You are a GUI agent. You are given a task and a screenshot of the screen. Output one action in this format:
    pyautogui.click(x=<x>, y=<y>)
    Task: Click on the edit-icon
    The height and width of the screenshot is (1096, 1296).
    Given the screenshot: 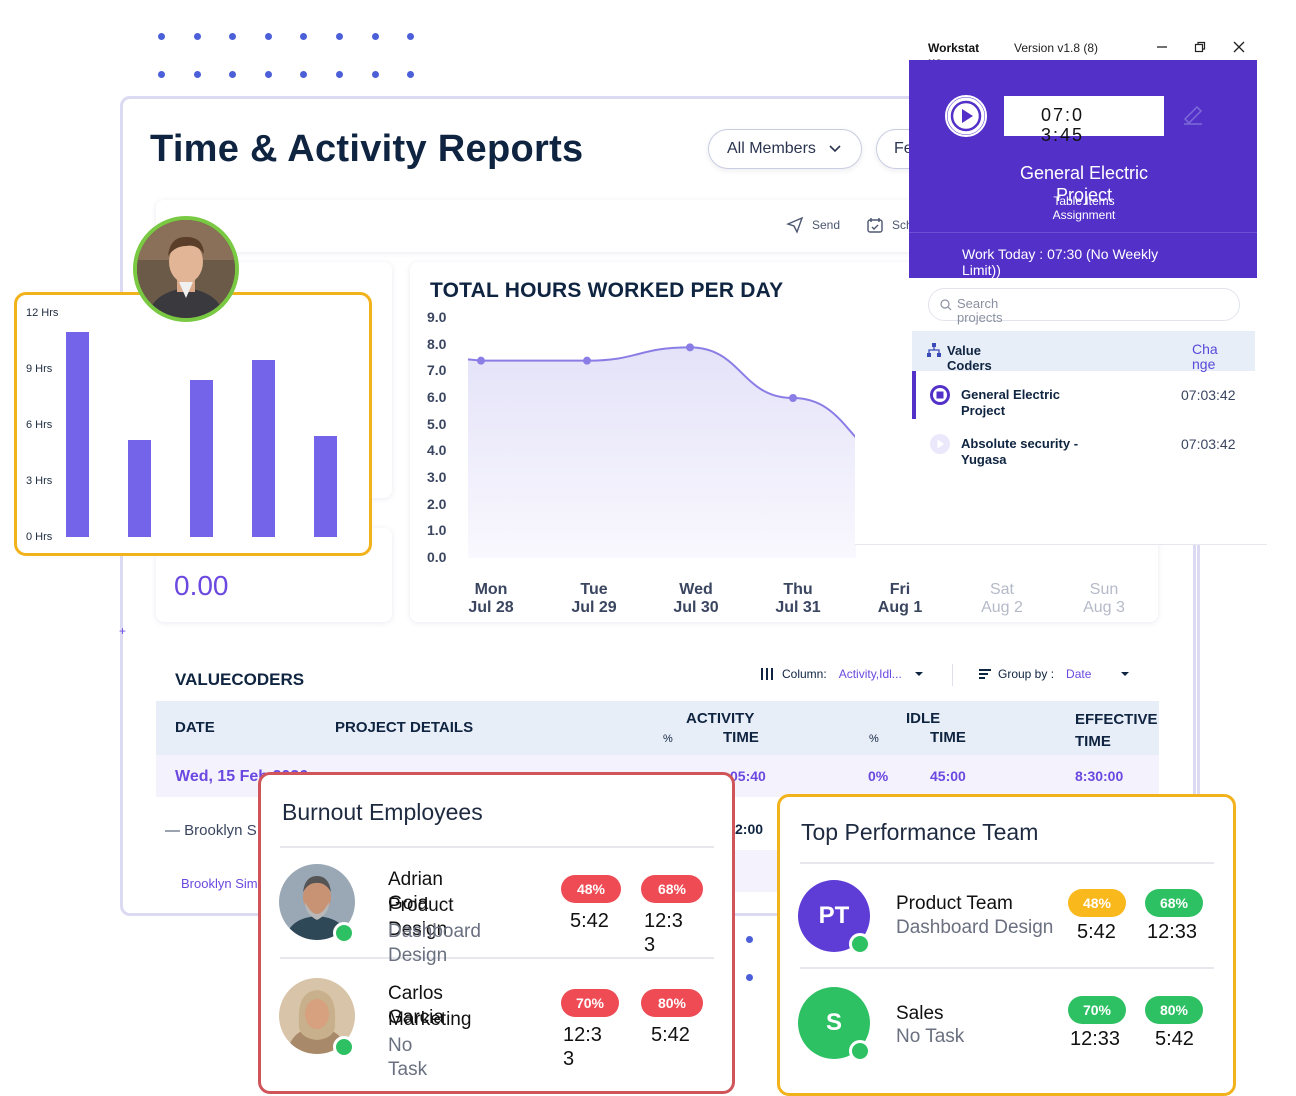 What is the action you would take?
    pyautogui.click(x=1193, y=115)
    